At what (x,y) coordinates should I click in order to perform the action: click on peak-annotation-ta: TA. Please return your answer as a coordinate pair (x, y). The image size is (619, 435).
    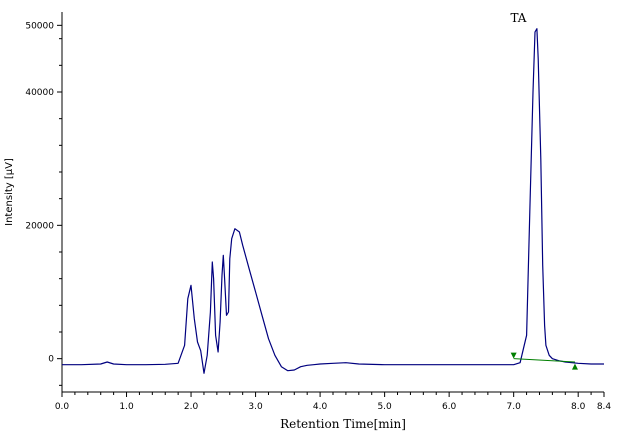
    Looking at the image, I should click on (518, 18).